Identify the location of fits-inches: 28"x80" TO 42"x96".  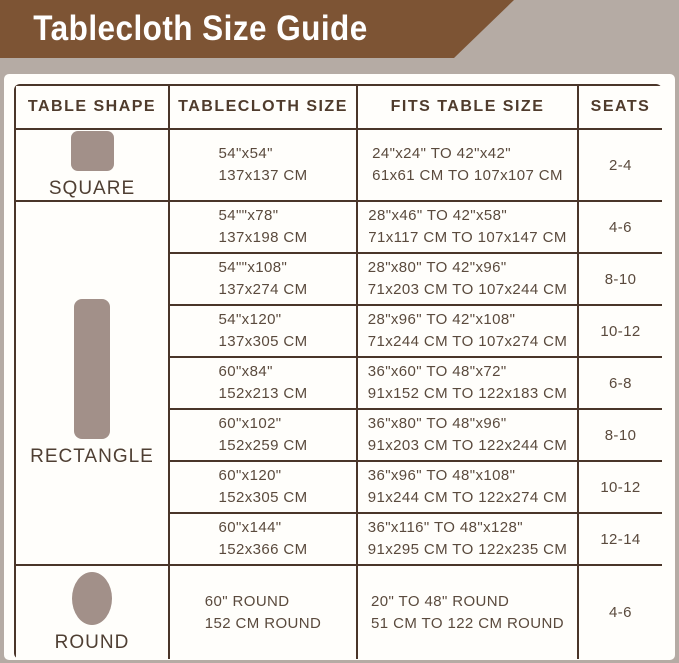
(437, 267).